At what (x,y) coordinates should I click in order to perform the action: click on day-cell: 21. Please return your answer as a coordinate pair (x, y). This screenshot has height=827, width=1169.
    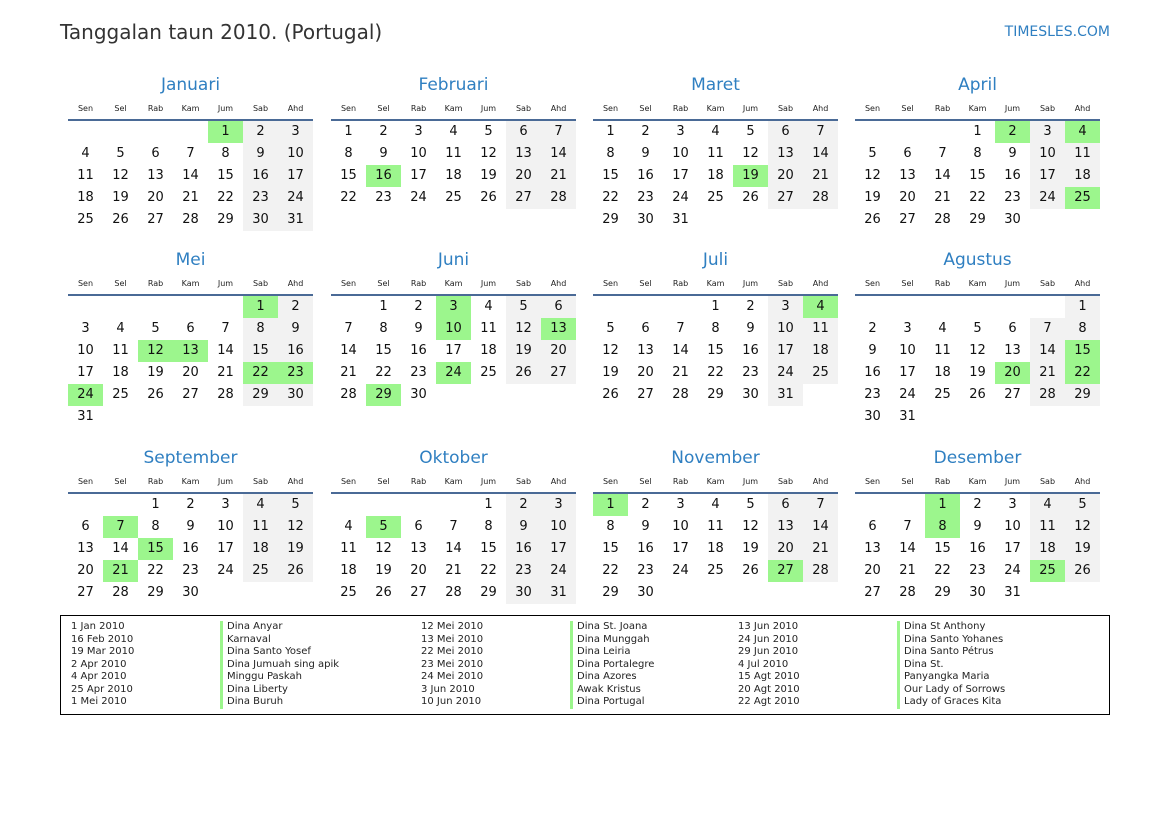
    Looking at the image, I should click on (907, 570).